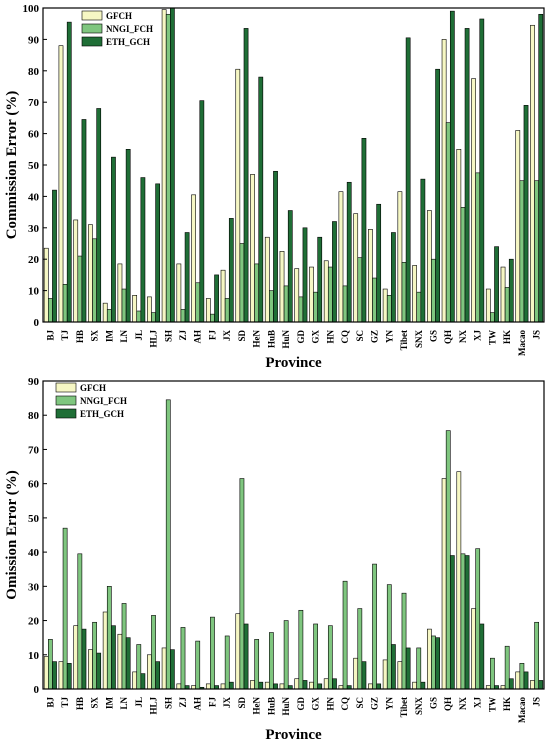  What do you see at coordinates (124, 703) in the screenshot?
I see `x-tick-label: LN` at bounding box center [124, 703].